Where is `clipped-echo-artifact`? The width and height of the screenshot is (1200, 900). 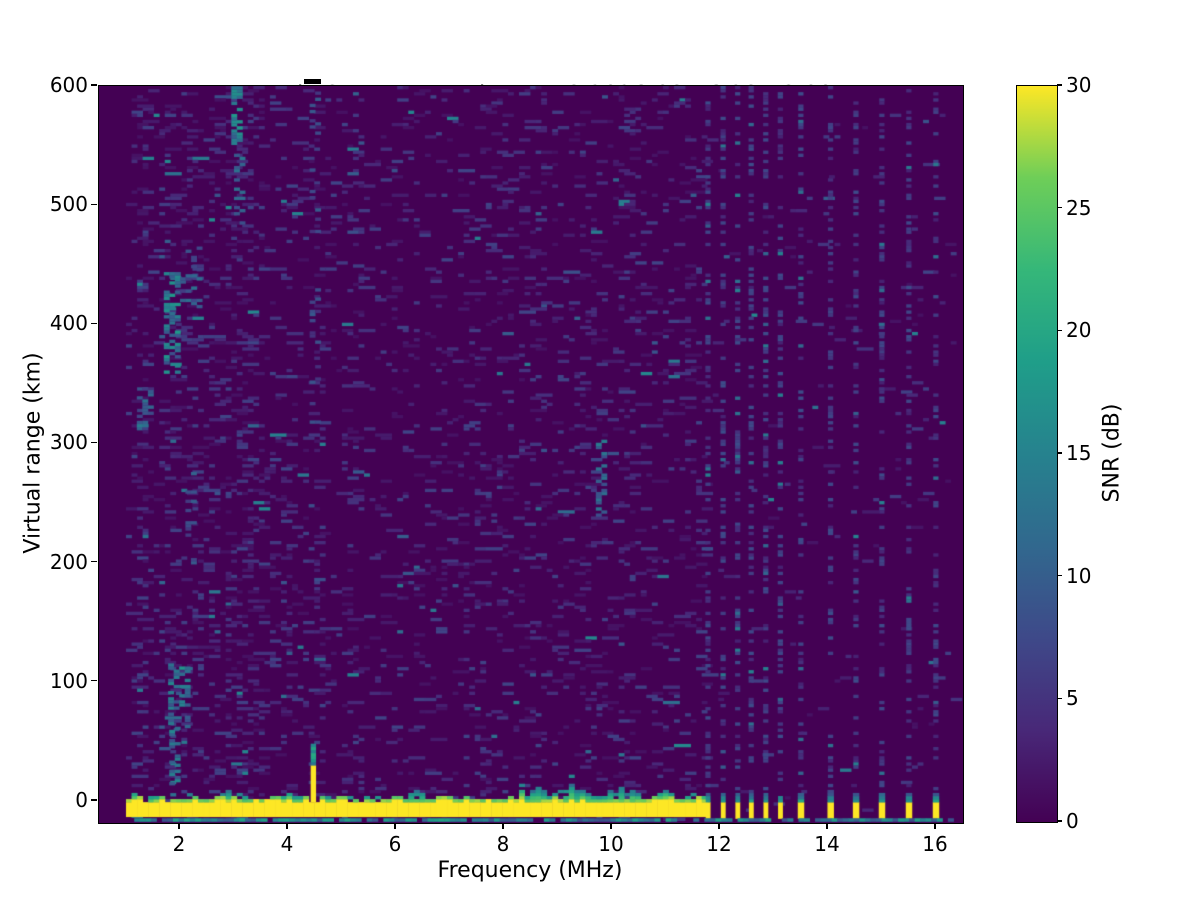 clipped-echo-artifact is located at coordinates (312, 81).